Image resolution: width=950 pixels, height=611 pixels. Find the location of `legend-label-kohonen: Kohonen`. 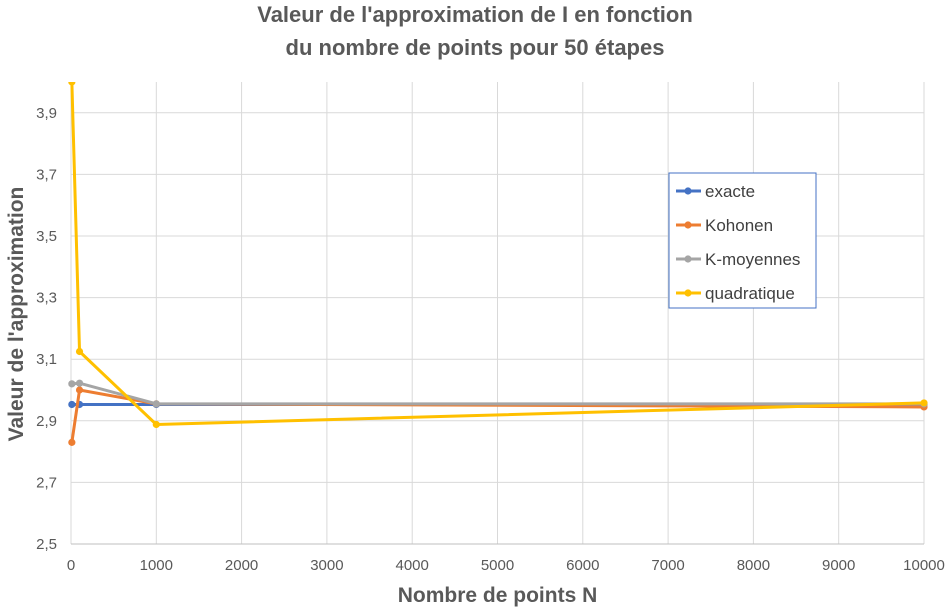

legend-label-kohonen: Kohonen is located at coordinates (739, 225).